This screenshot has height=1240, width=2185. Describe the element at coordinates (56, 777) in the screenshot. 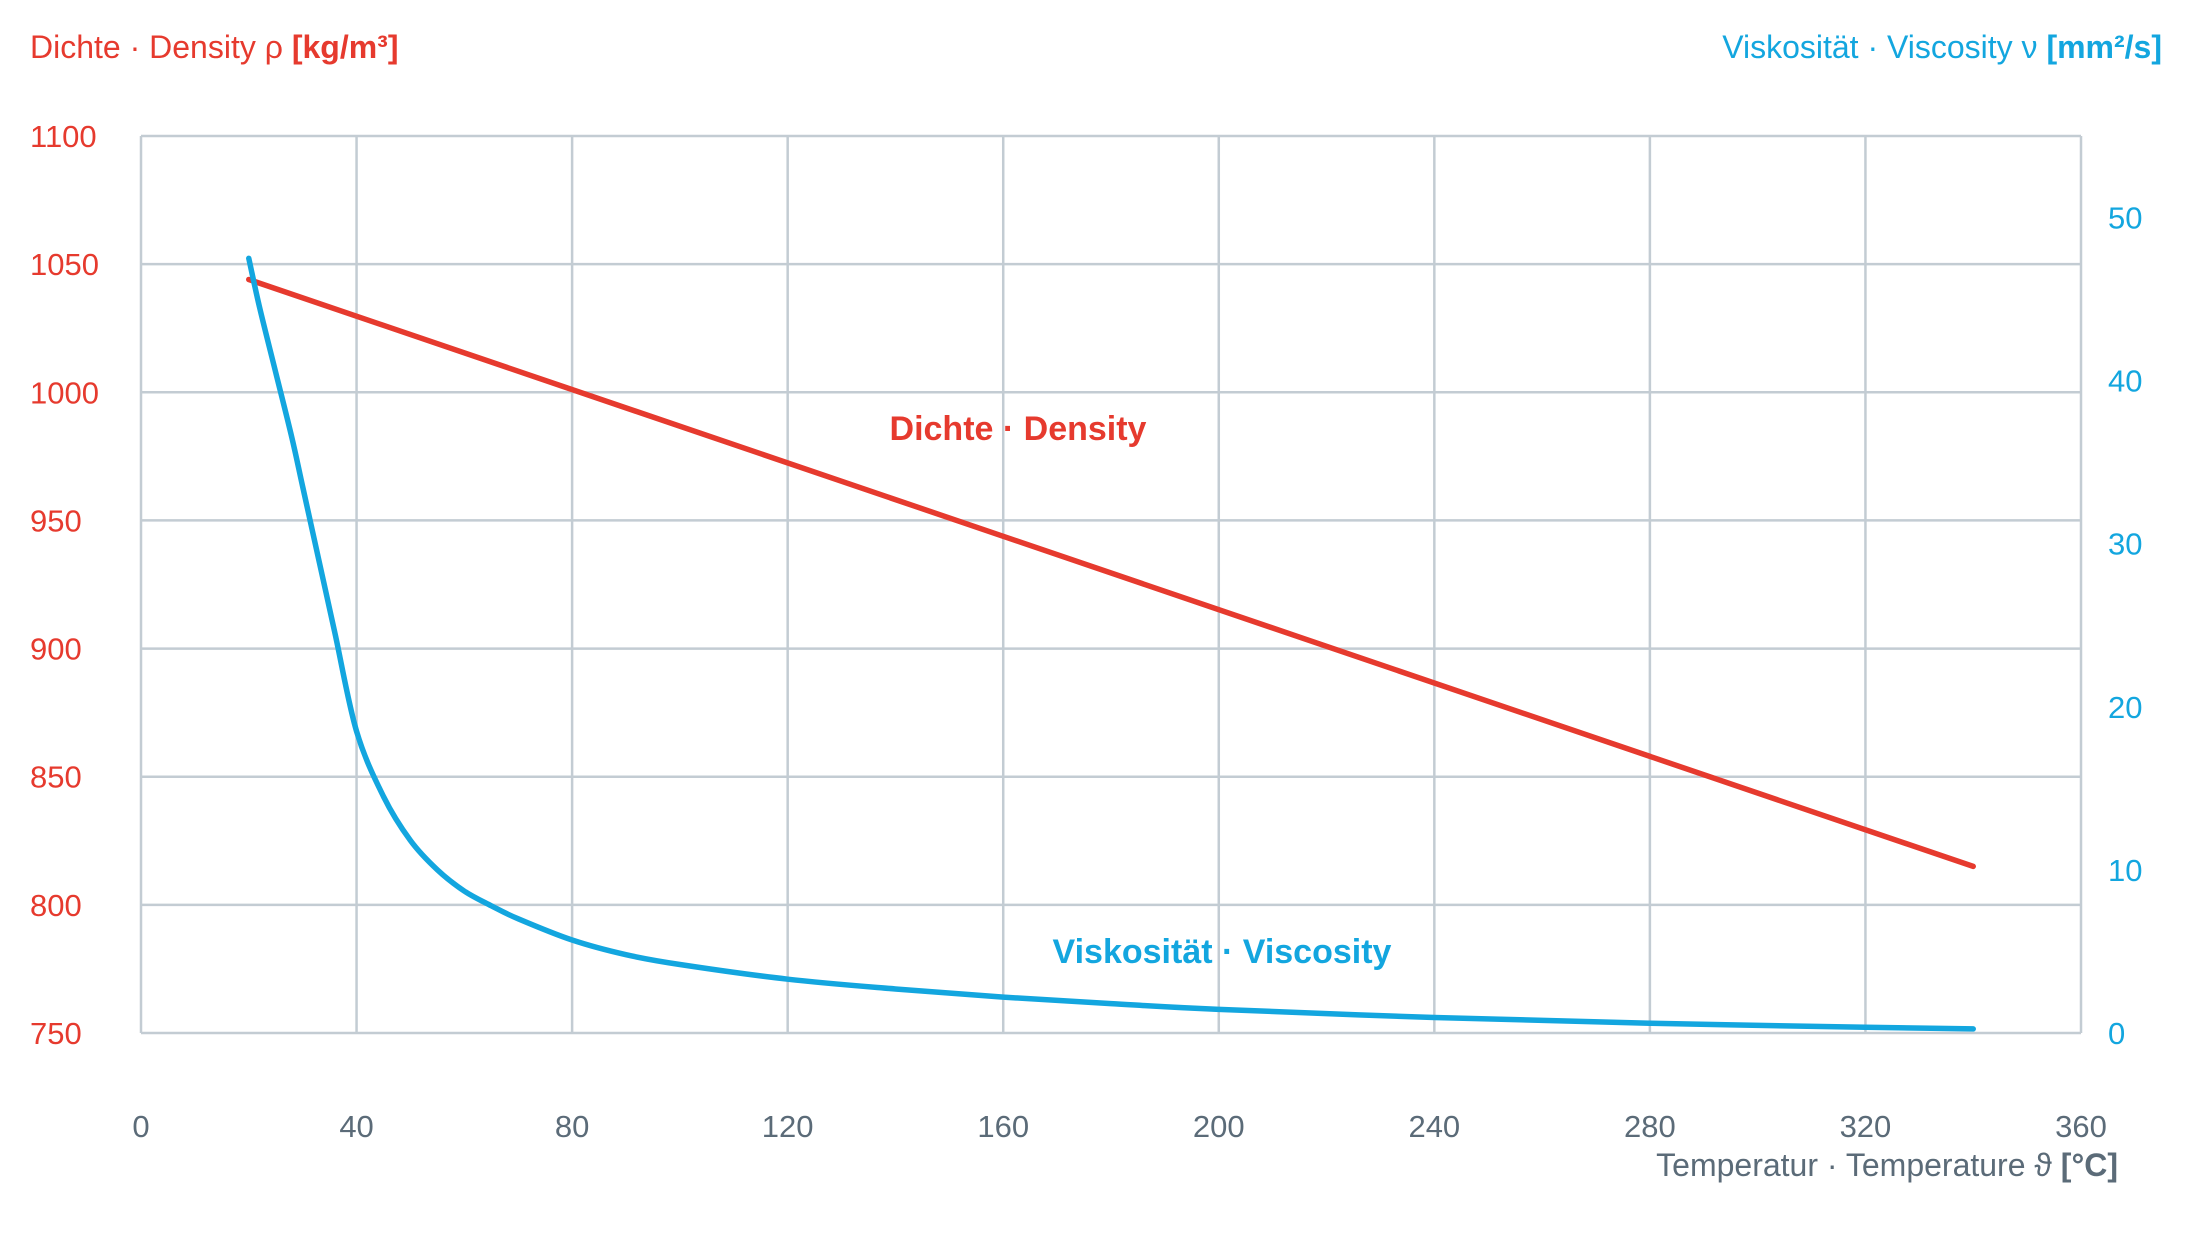

I see `left-y-tick-label: 850` at that location.